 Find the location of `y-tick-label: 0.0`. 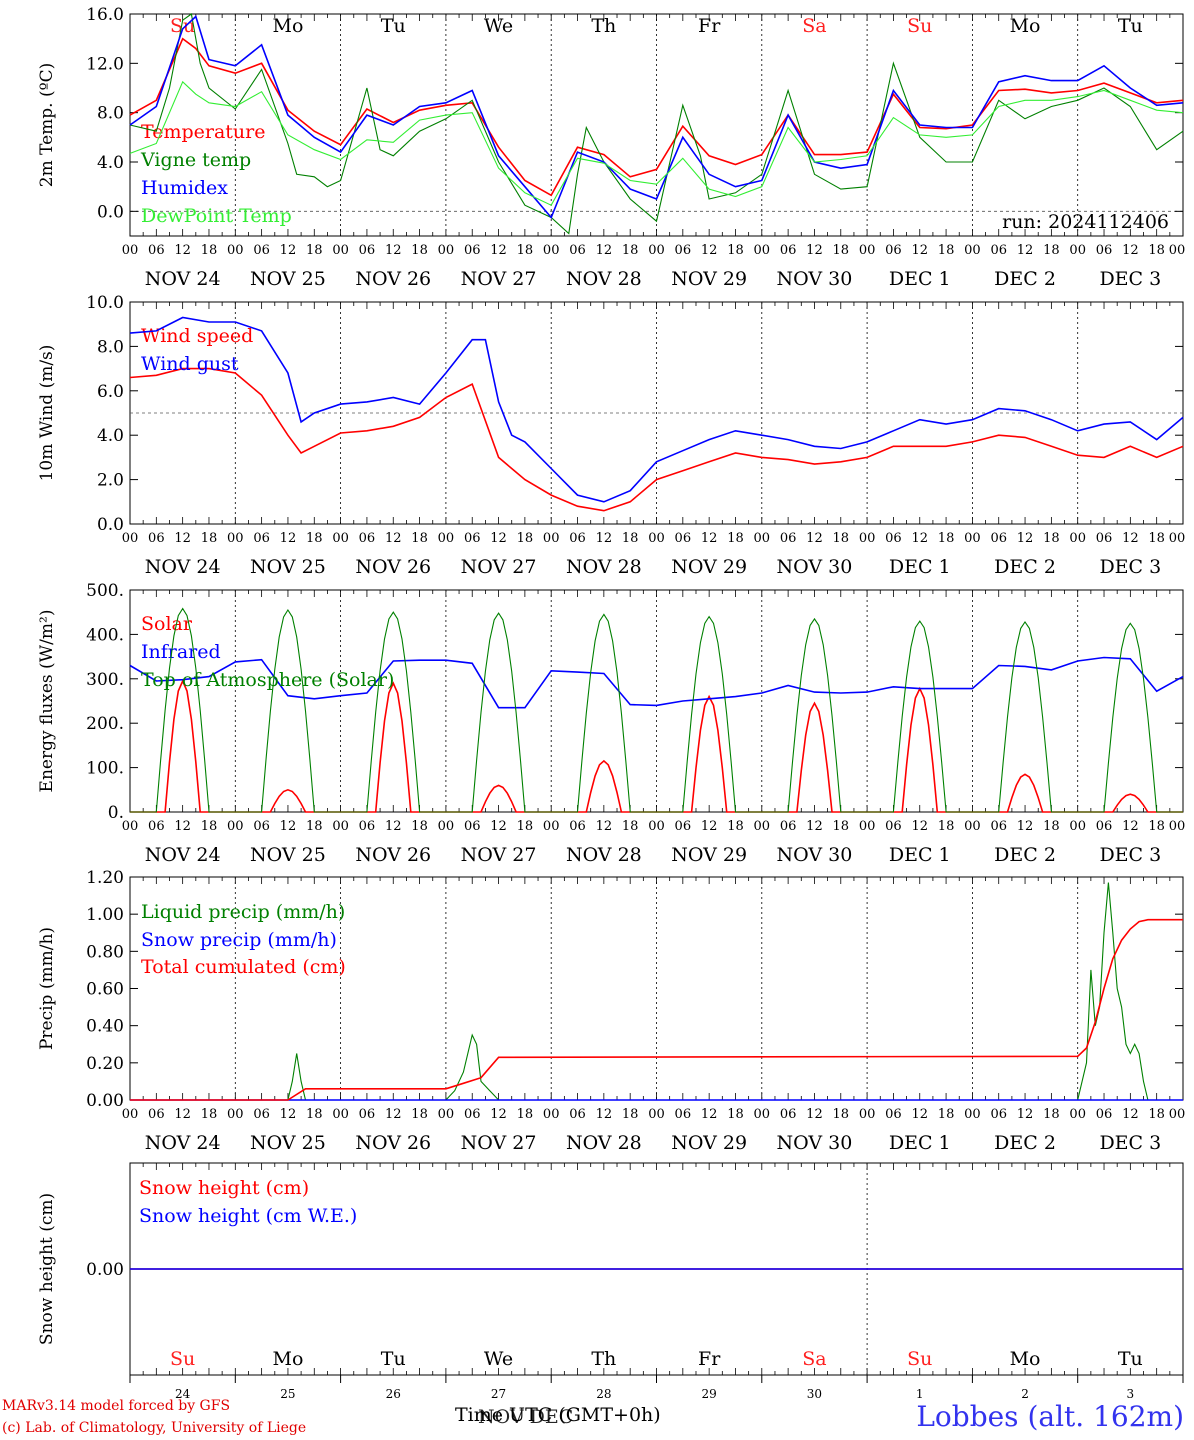

y-tick-label: 0.0 is located at coordinates (110, 212).